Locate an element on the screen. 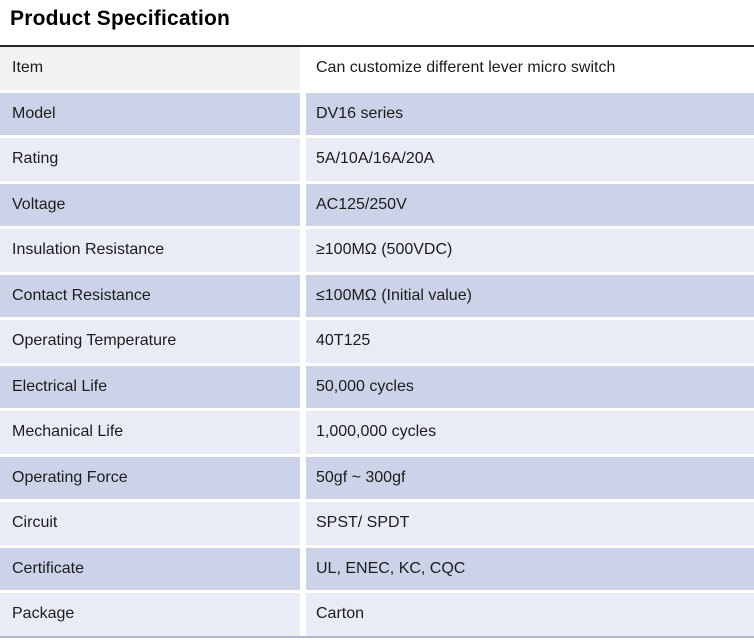 Image resolution: width=754 pixels, height=644 pixels. spec-value-cell: AC125/250V is located at coordinates (530, 204).